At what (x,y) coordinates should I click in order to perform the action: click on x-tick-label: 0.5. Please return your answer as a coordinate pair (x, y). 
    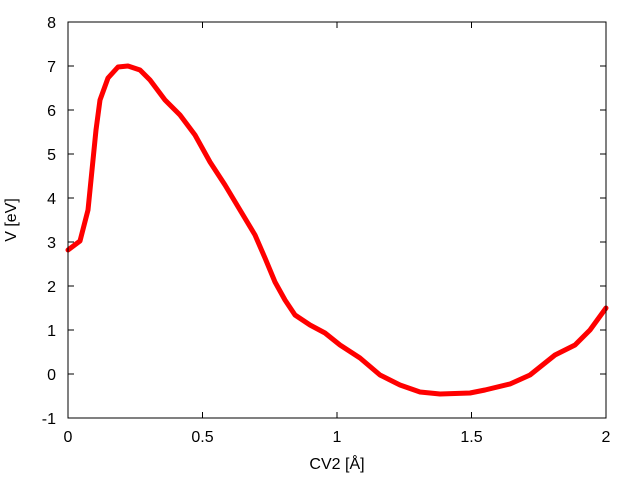
    Looking at the image, I should click on (202, 437).